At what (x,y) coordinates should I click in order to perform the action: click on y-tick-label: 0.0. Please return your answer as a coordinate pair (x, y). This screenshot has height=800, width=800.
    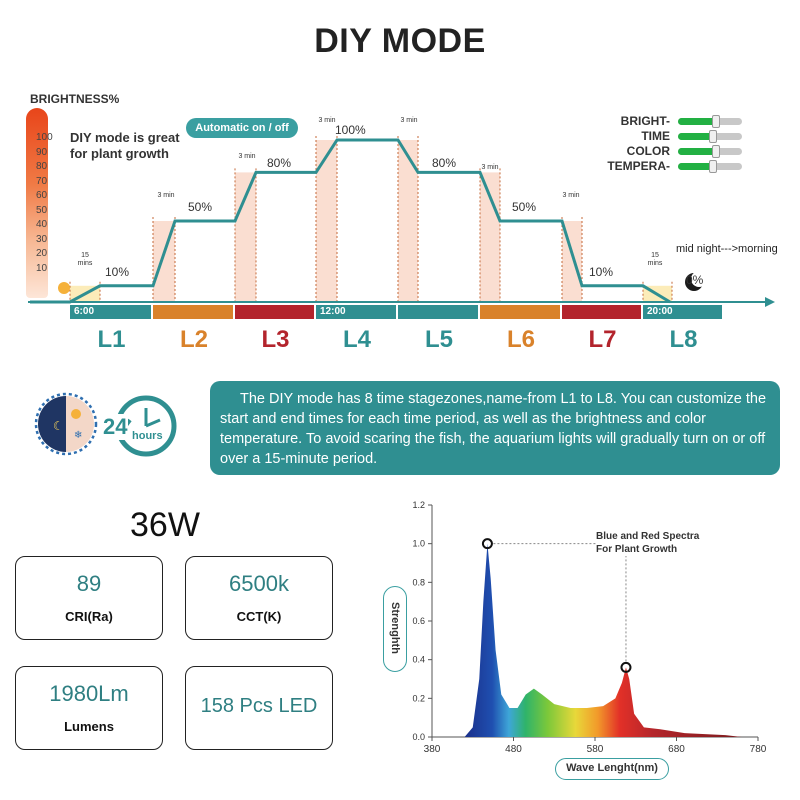
    Looking at the image, I should click on (418, 737).